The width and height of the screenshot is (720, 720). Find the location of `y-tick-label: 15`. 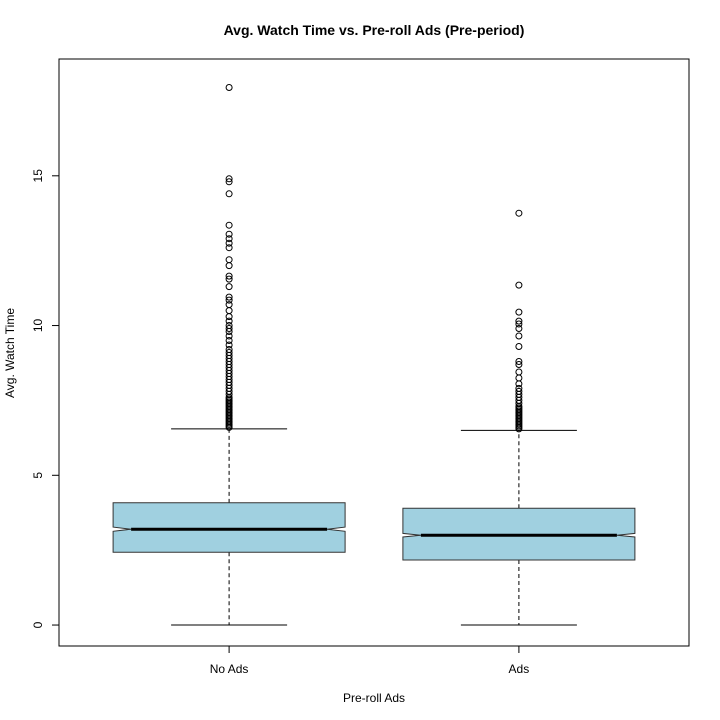

y-tick-label: 15 is located at coordinates (38, 176).